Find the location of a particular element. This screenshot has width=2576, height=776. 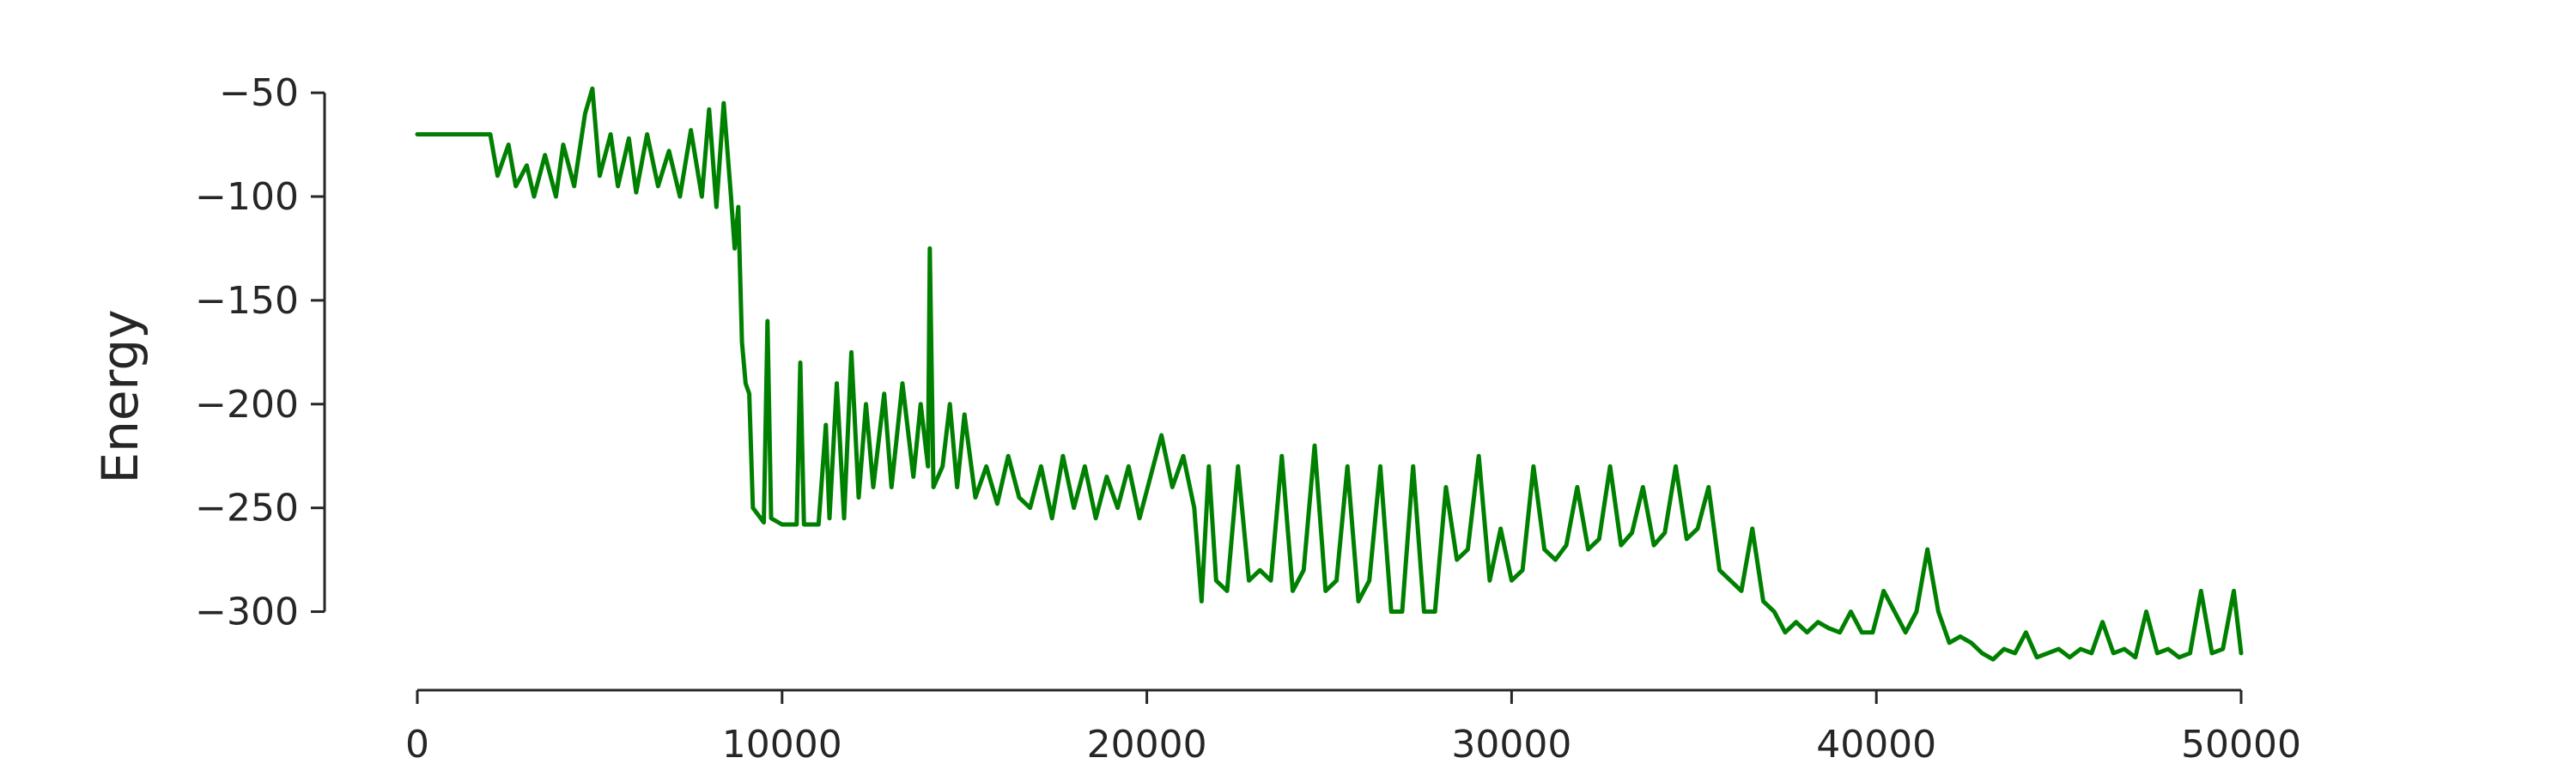

y-axis: −50 −100 −150 −200 −250 −300 is located at coordinates (260, 353).